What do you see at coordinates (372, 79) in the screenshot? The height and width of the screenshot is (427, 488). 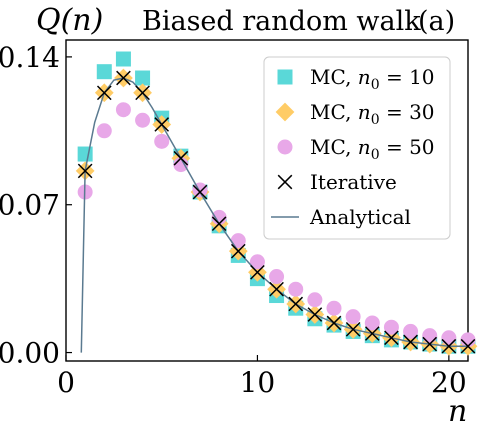 I see `legend-label: MC, n0 = 10` at bounding box center [372, 79].